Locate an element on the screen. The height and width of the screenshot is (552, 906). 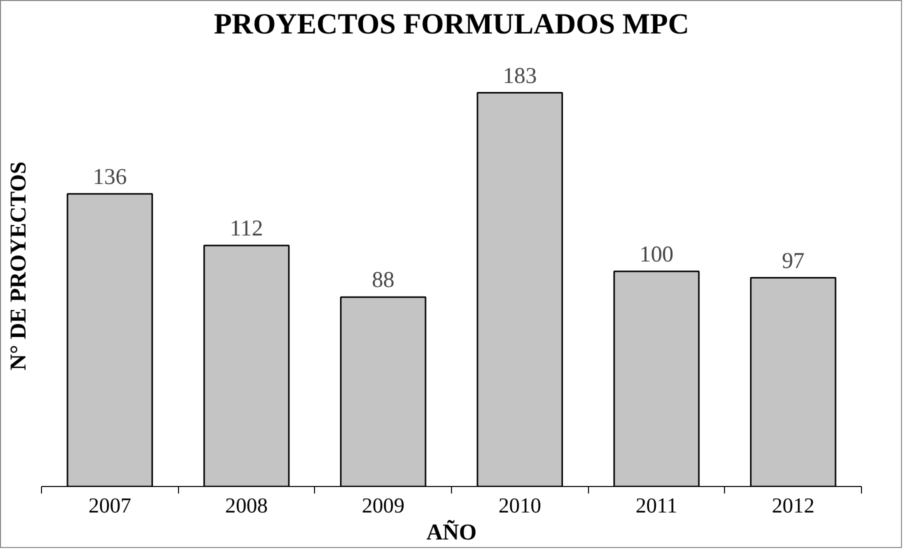
x-tick-label: 2012 is located at coordinates (793, 506).